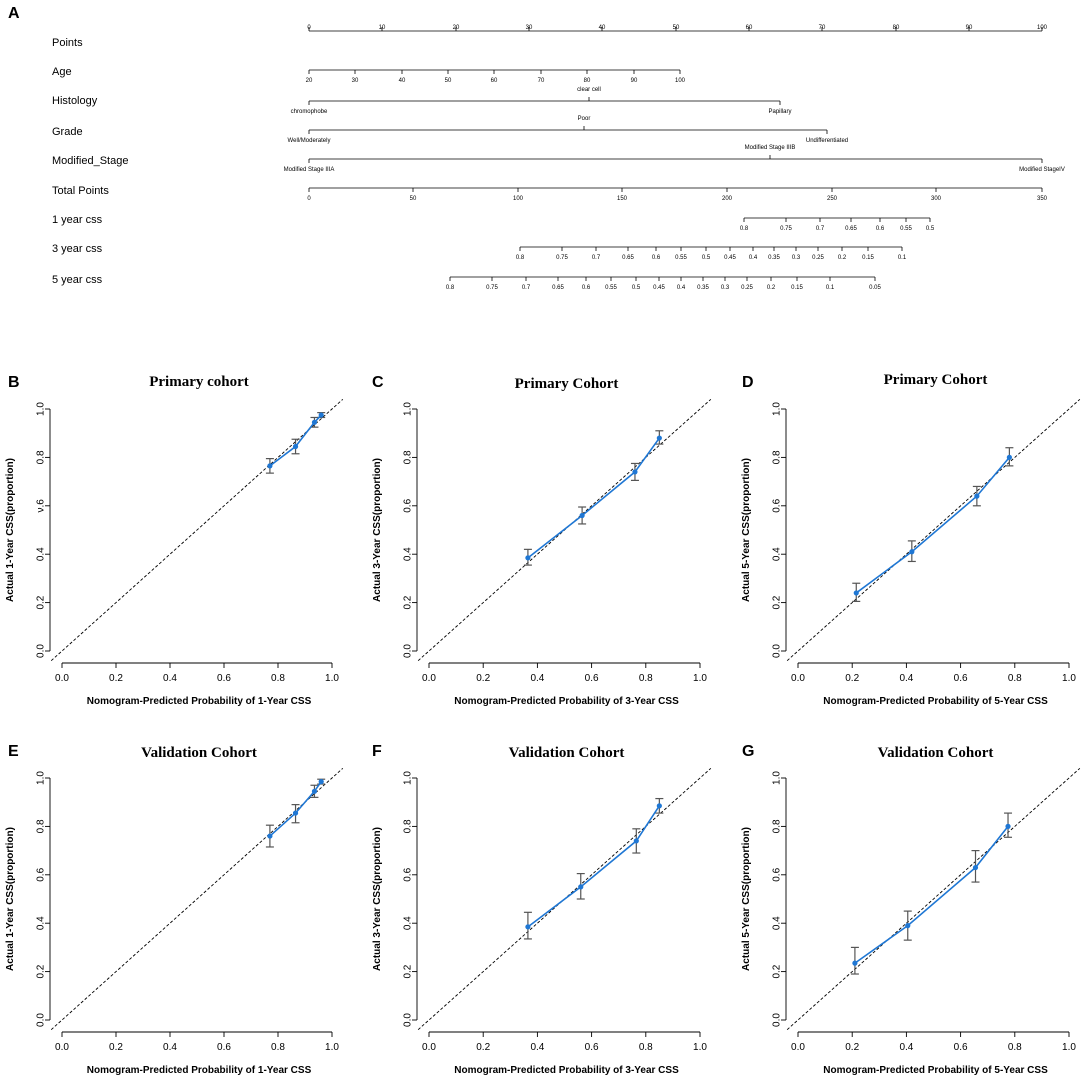  I want to click on x-tick-label: 1.0, so click(700, 1047).